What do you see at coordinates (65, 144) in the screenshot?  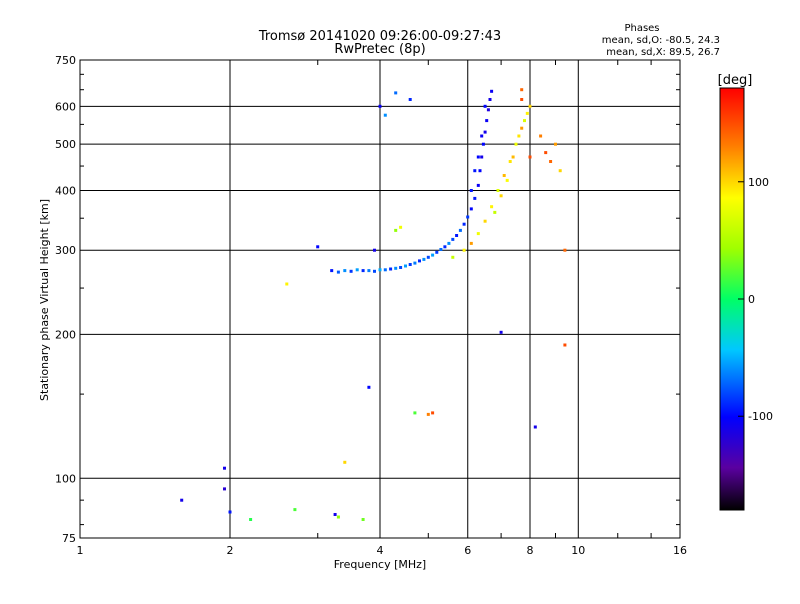 I see `y-tick-label: 500` at bounding box center [65, 144].